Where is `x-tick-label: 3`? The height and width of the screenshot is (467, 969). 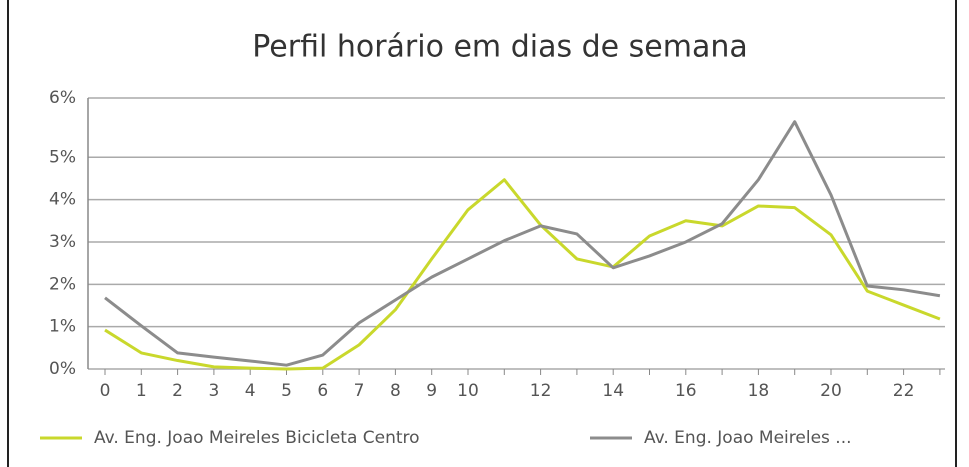 x-tick-label: 3 is located at coordinates (213, 391).